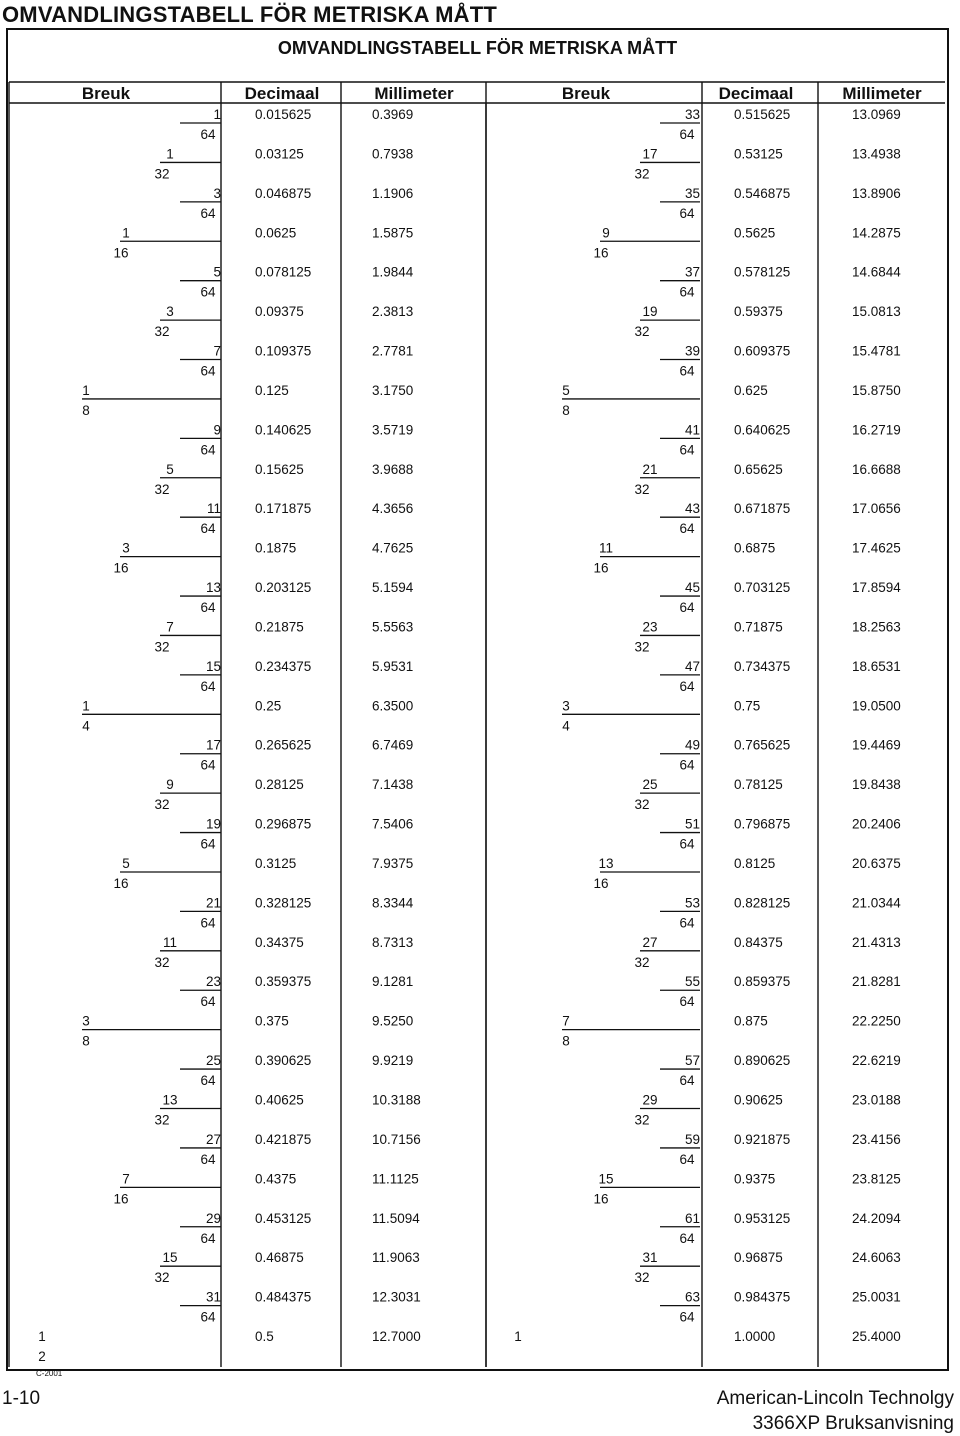  What do you see at coordinates (279, 469) in the screenshot?
I see `decimal-value: 0.15625` at bounding box center [279, 469].